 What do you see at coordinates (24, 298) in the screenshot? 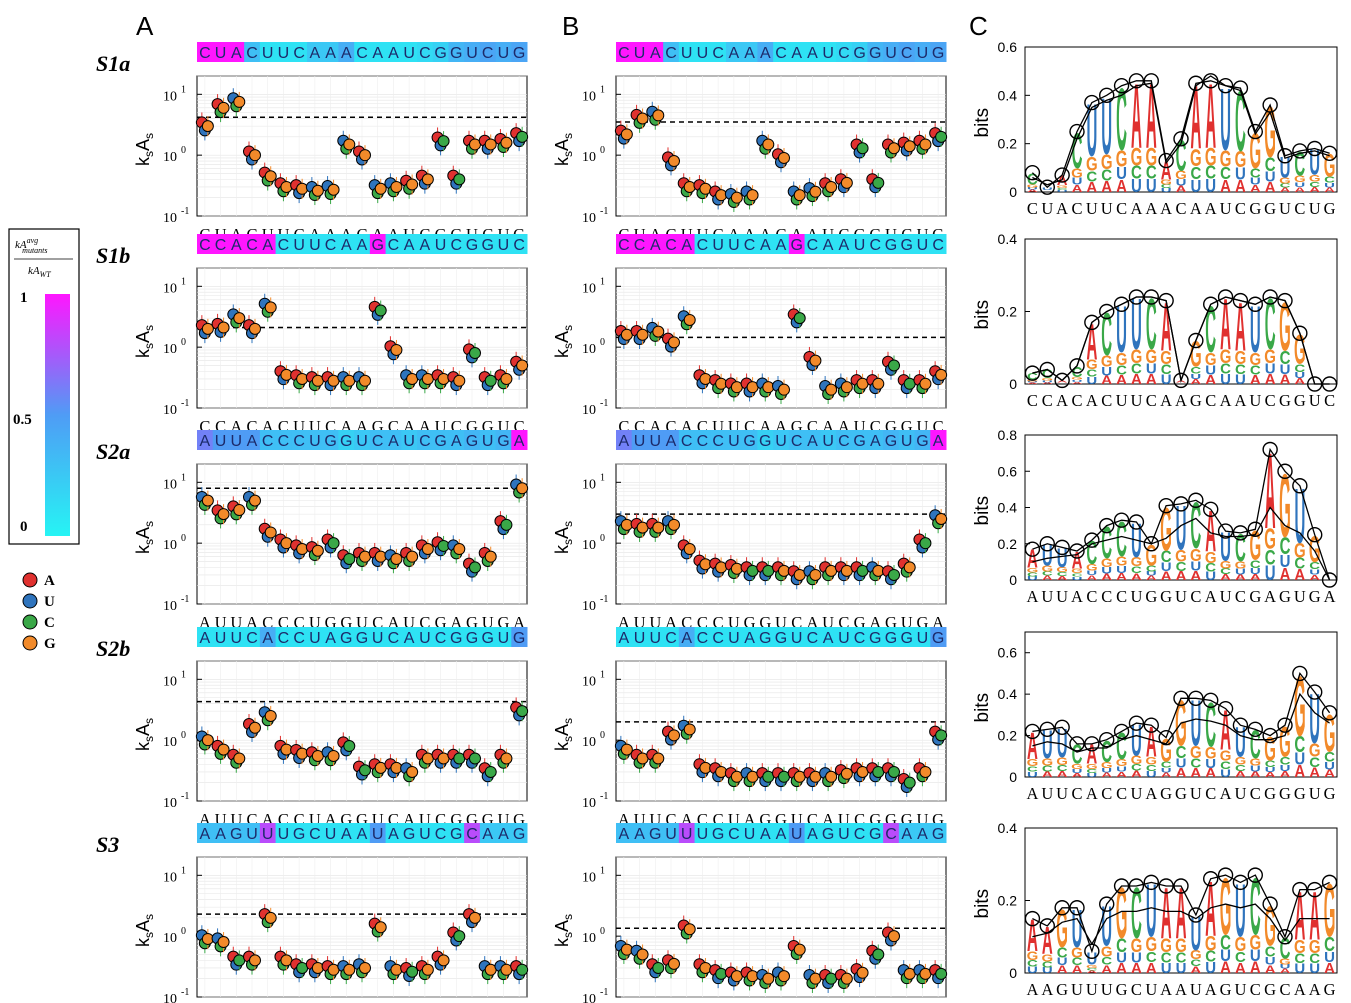
I see `colorbar-tick-high: 1` at bounding box center [24, 298].